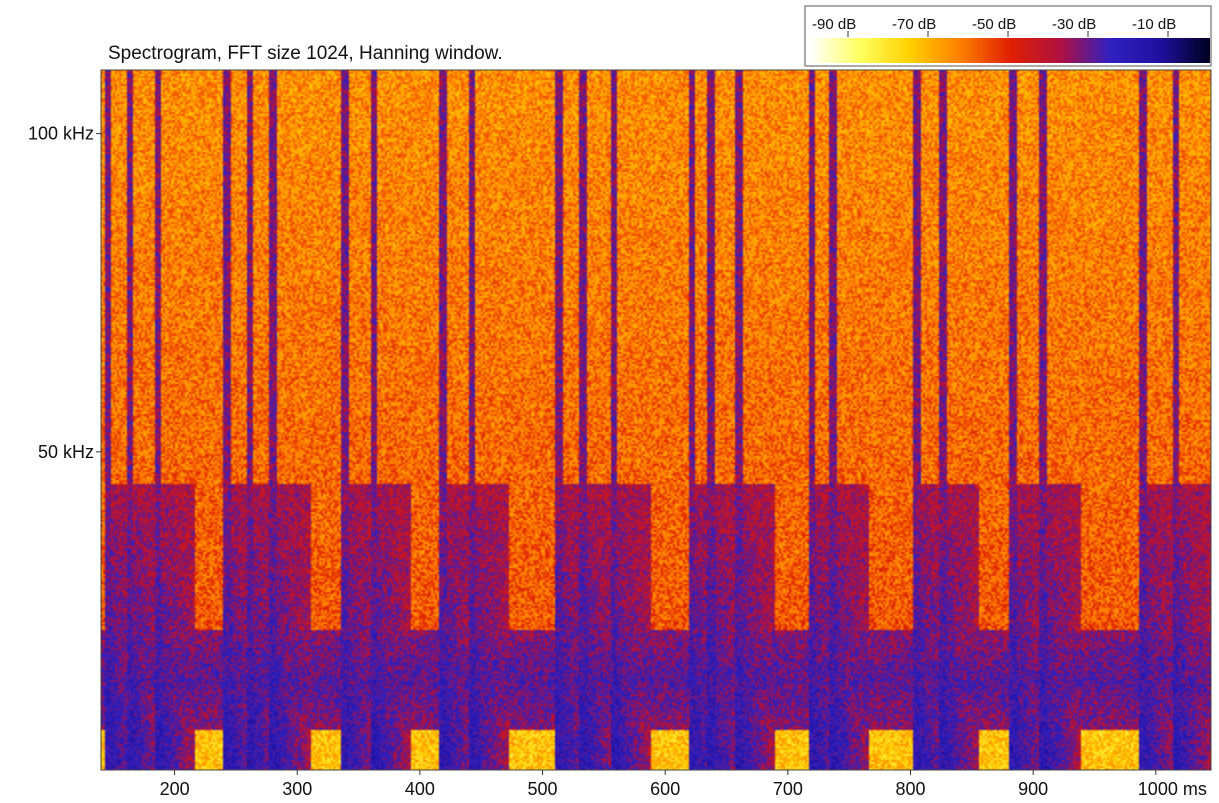 The height and width of the screenshot is (803, 1219). I want to click on x-tick-label: 700, so click(788, 789).